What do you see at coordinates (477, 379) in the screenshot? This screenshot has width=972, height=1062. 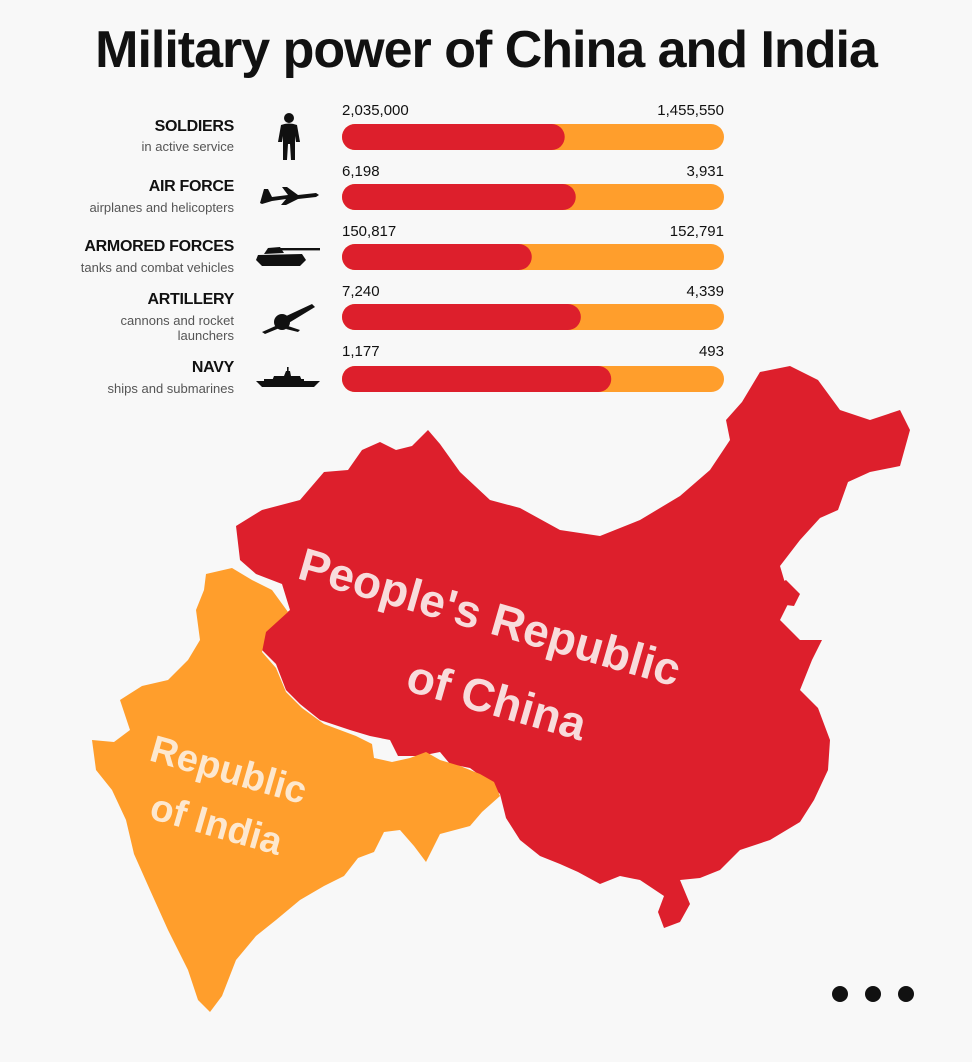 I see `bar-china-navy` at bounding box center [477, 379].